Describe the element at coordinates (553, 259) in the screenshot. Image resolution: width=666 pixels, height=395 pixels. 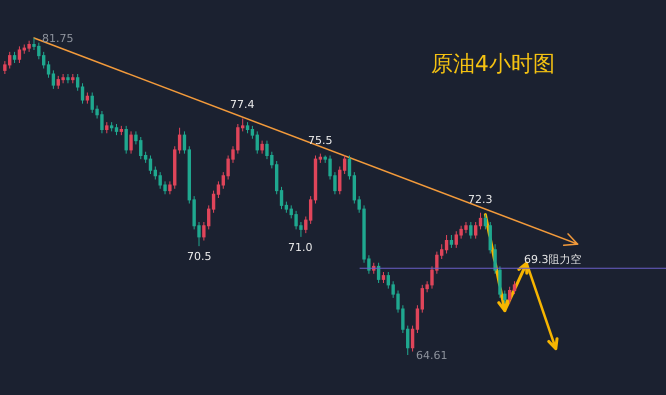
I see `ref-line-label: 69.3阻力空` at that location.